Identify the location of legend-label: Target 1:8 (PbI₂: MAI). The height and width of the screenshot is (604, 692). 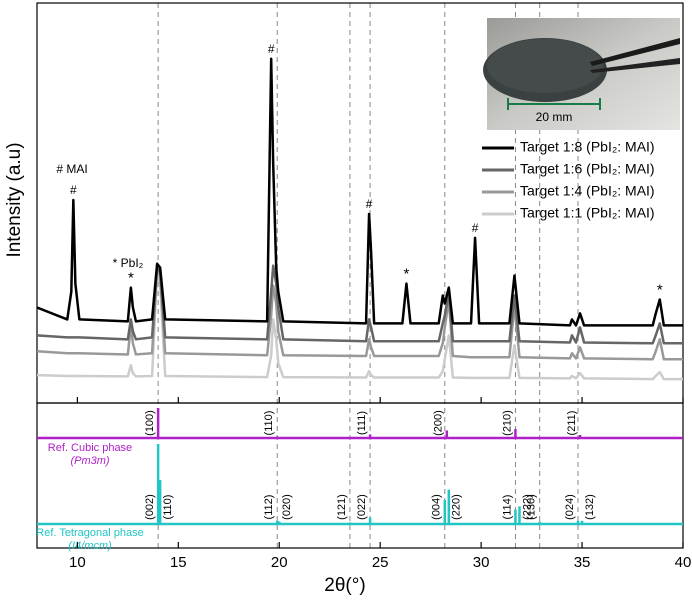
(587, 147).